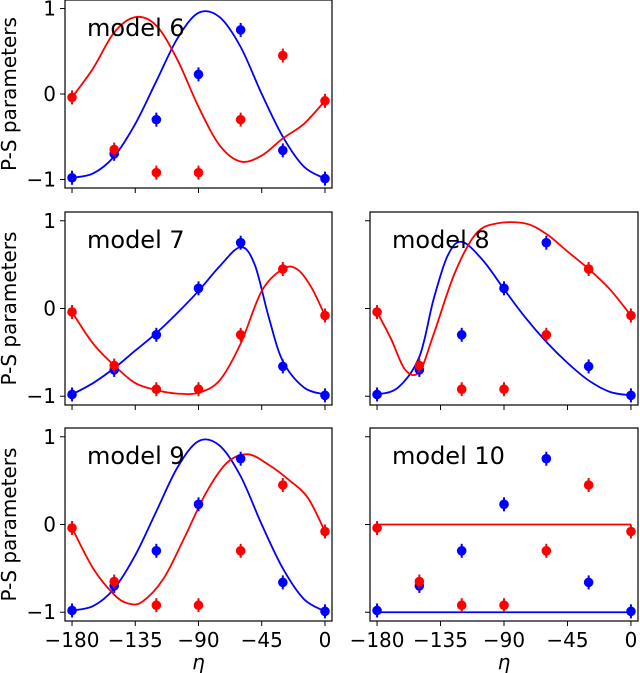  Describe the element at coordinates (448, 456) in the screenshot. I see `model-label: model 10` at that location.